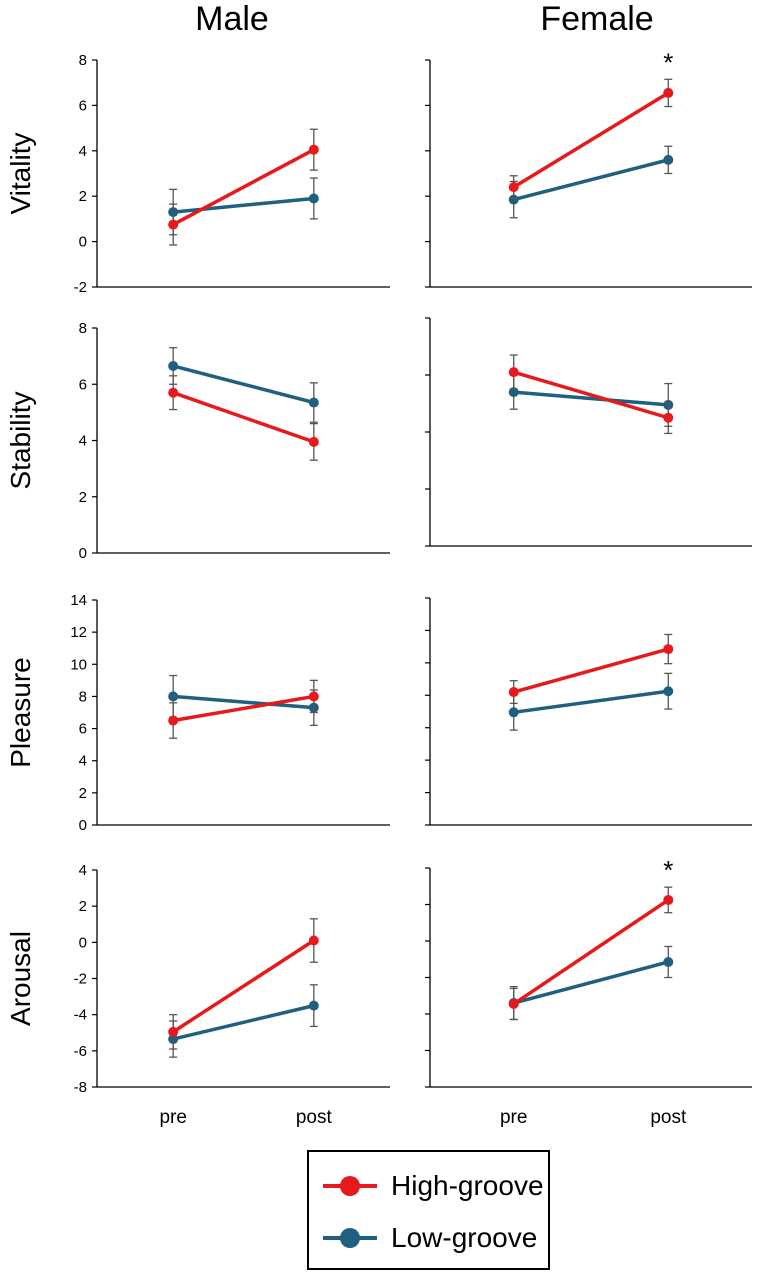 This screenshot has width=761, height=1282. I want to click on legend-marker-low-groove, so click(350, 1238).